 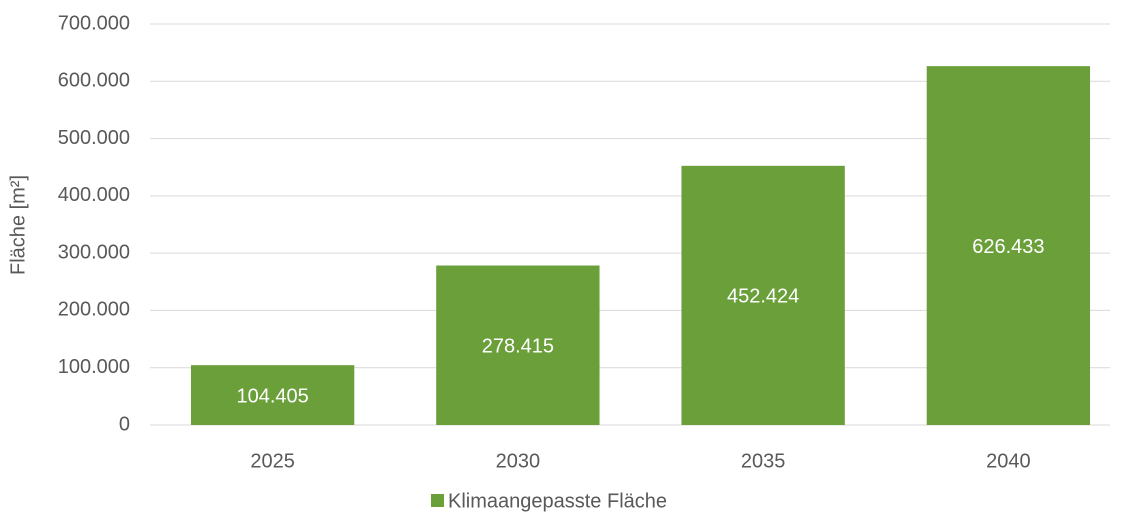 I want to click on data-label: 104.405, so click(x=272, y=396).